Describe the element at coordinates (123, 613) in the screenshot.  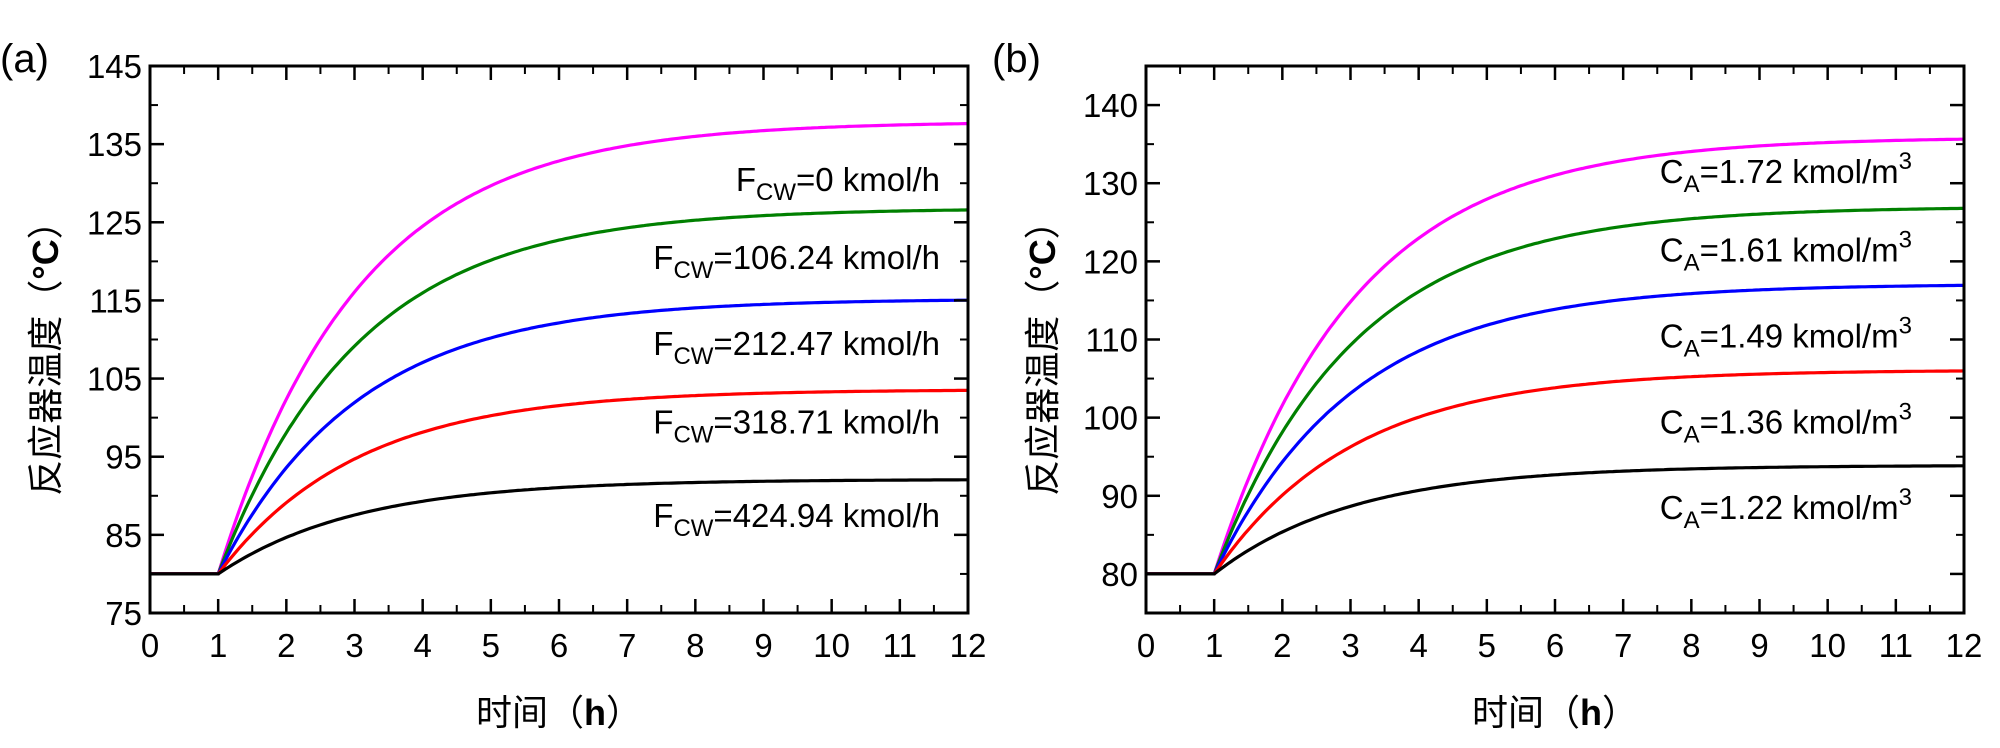
I see `y-tick-label: 75` at that location.